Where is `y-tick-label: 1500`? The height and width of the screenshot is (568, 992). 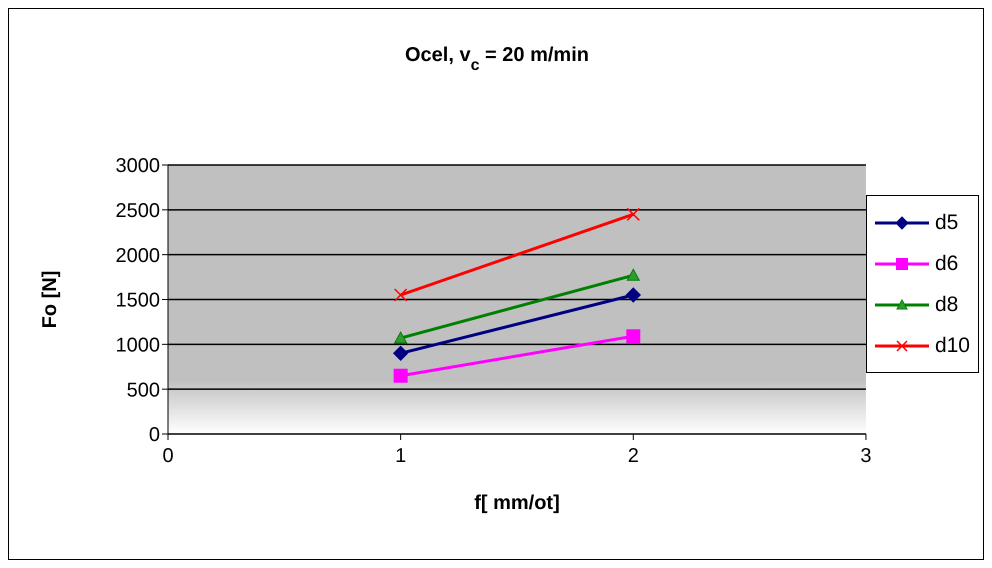 y-tick-label: 1500 is located at coordinates (138, 301).